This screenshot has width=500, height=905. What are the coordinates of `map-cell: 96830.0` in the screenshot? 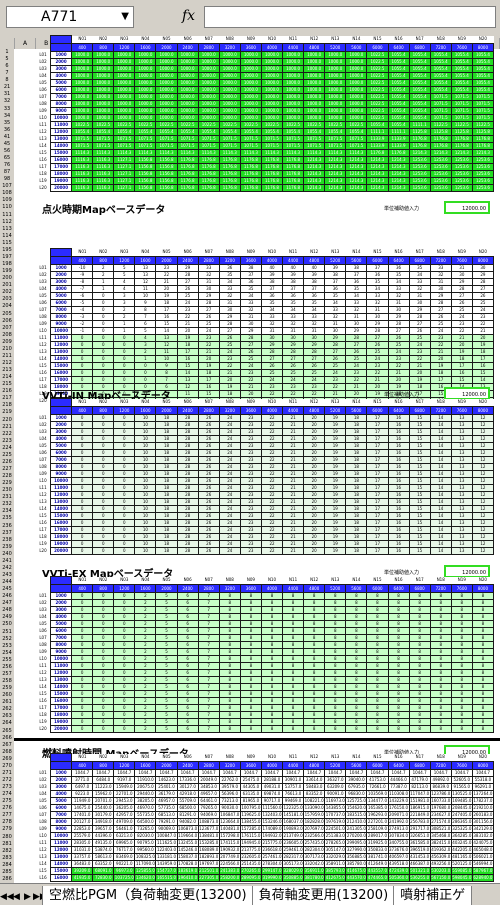 It's located at (356, 794).